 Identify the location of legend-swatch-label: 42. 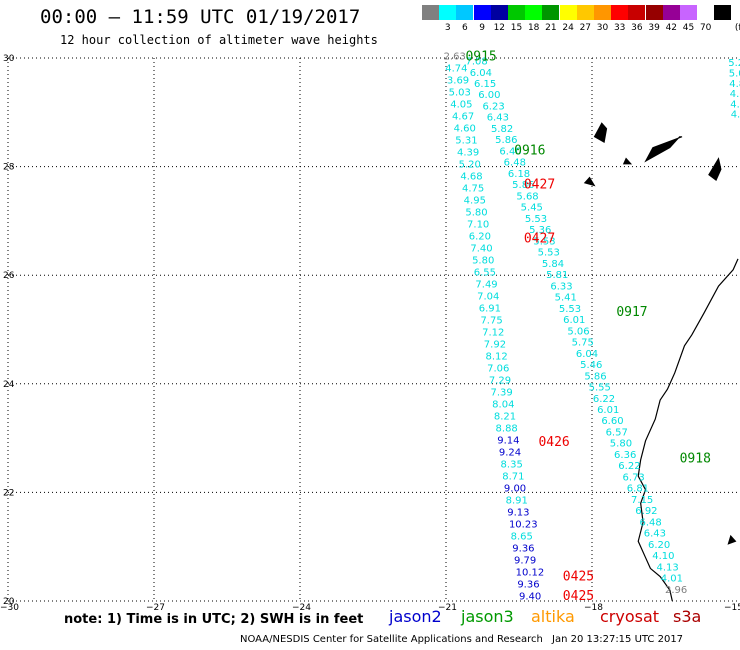
(671, 28).